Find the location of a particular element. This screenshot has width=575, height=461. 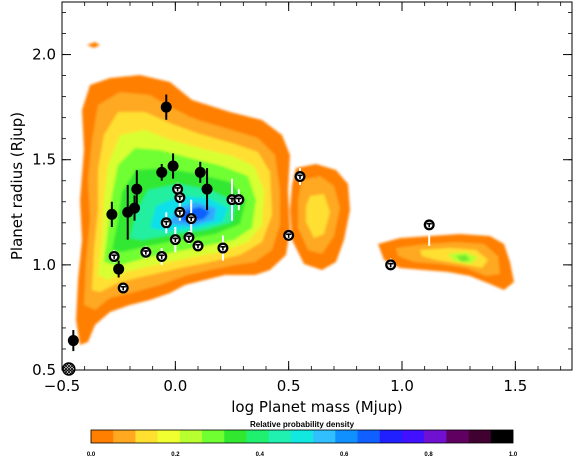

x-tick-label: 1.0 is located at coordinates (402, 386).